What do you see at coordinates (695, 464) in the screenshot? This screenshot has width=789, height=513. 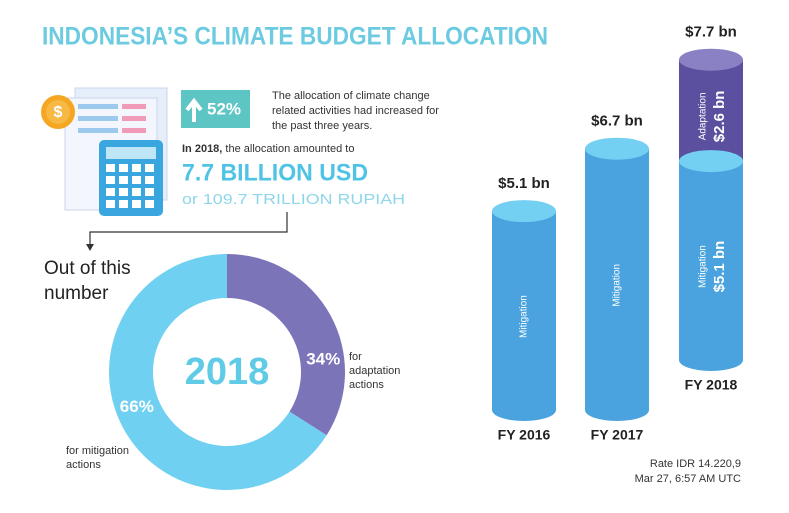 I see `rate: Rate IDR 14.220,9` at bounding box center [695, 464].